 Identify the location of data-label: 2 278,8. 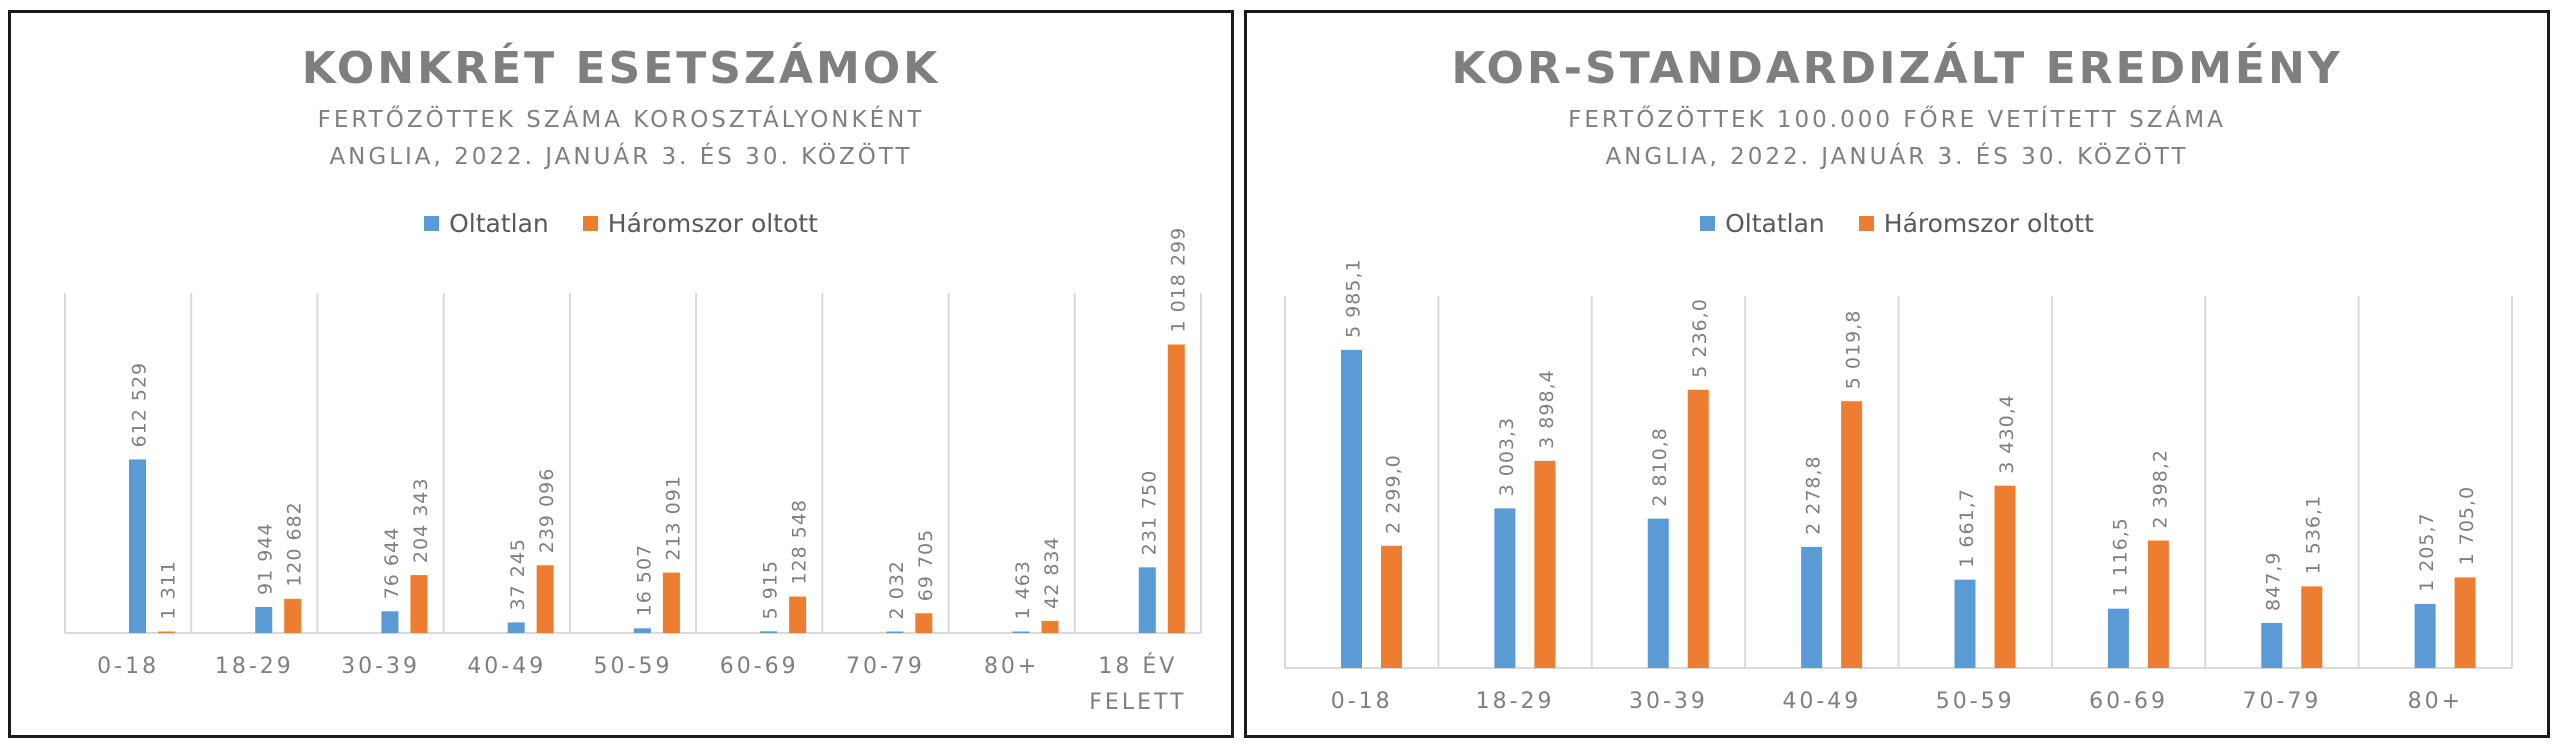
(1814, 495).